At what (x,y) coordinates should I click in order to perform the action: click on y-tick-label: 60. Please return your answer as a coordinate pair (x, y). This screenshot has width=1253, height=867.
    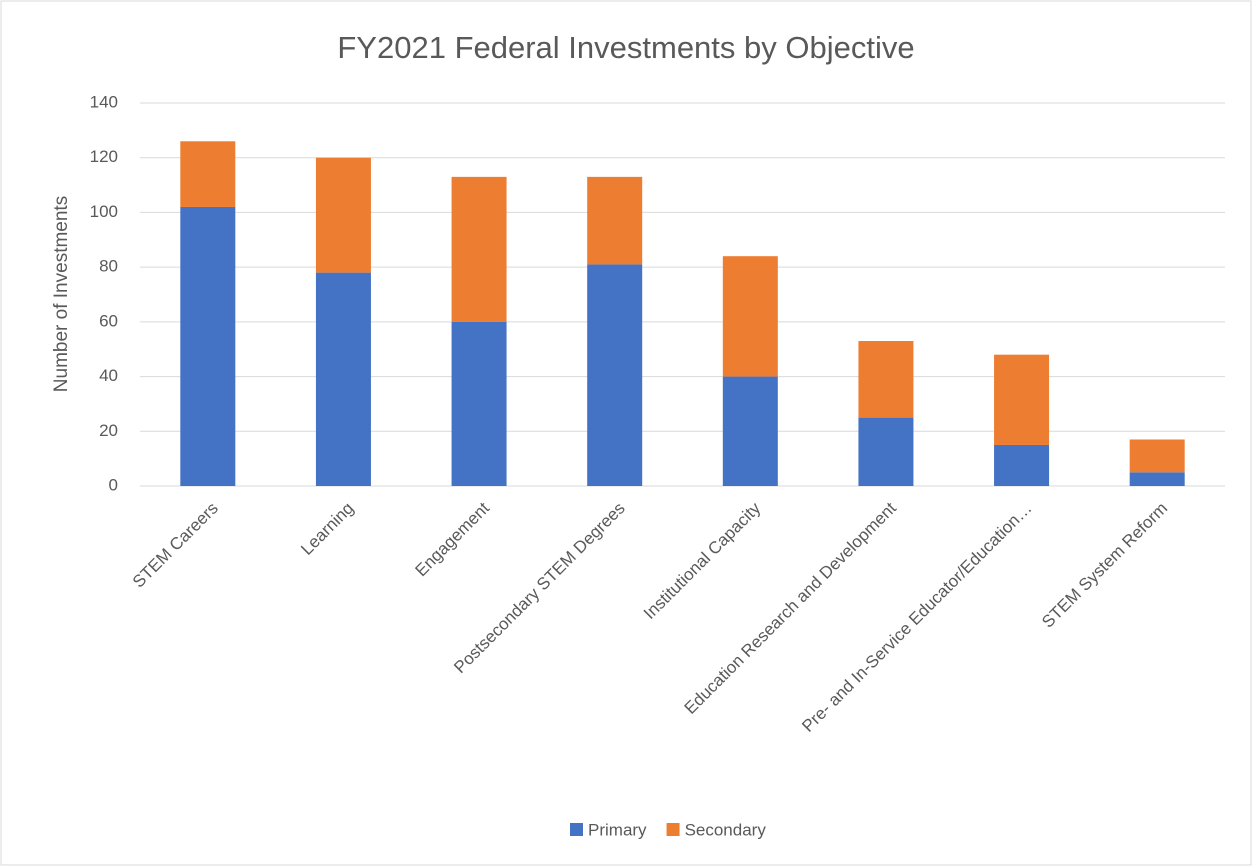
    Looking at the image, I should click on (108, 320).